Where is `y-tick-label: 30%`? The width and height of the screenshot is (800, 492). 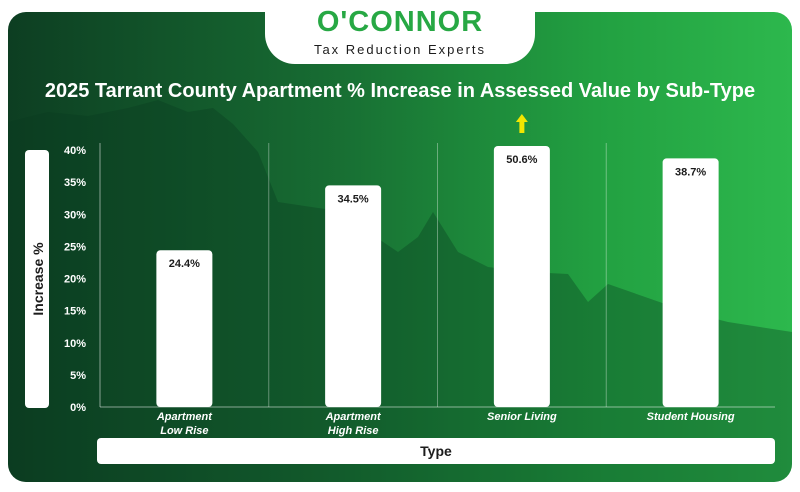
y-tick-label: 30% is located at coordinates (75, 215).